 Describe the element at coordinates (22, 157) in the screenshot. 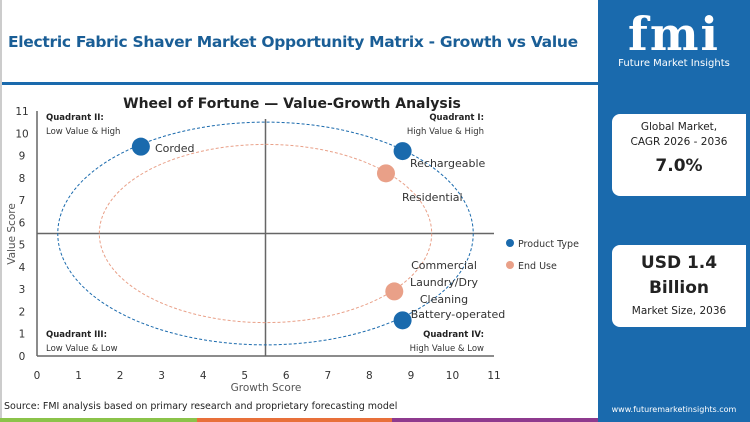

I see `y-tick-label: 9` at that location.